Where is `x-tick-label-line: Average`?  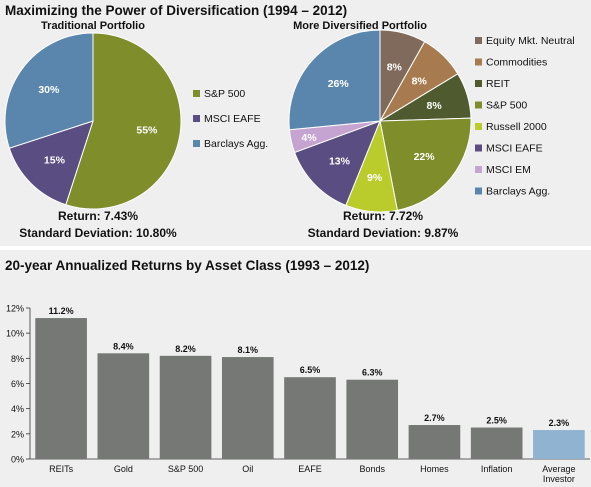 x-tick-label-line: Average is located at coordinates (558, 469).